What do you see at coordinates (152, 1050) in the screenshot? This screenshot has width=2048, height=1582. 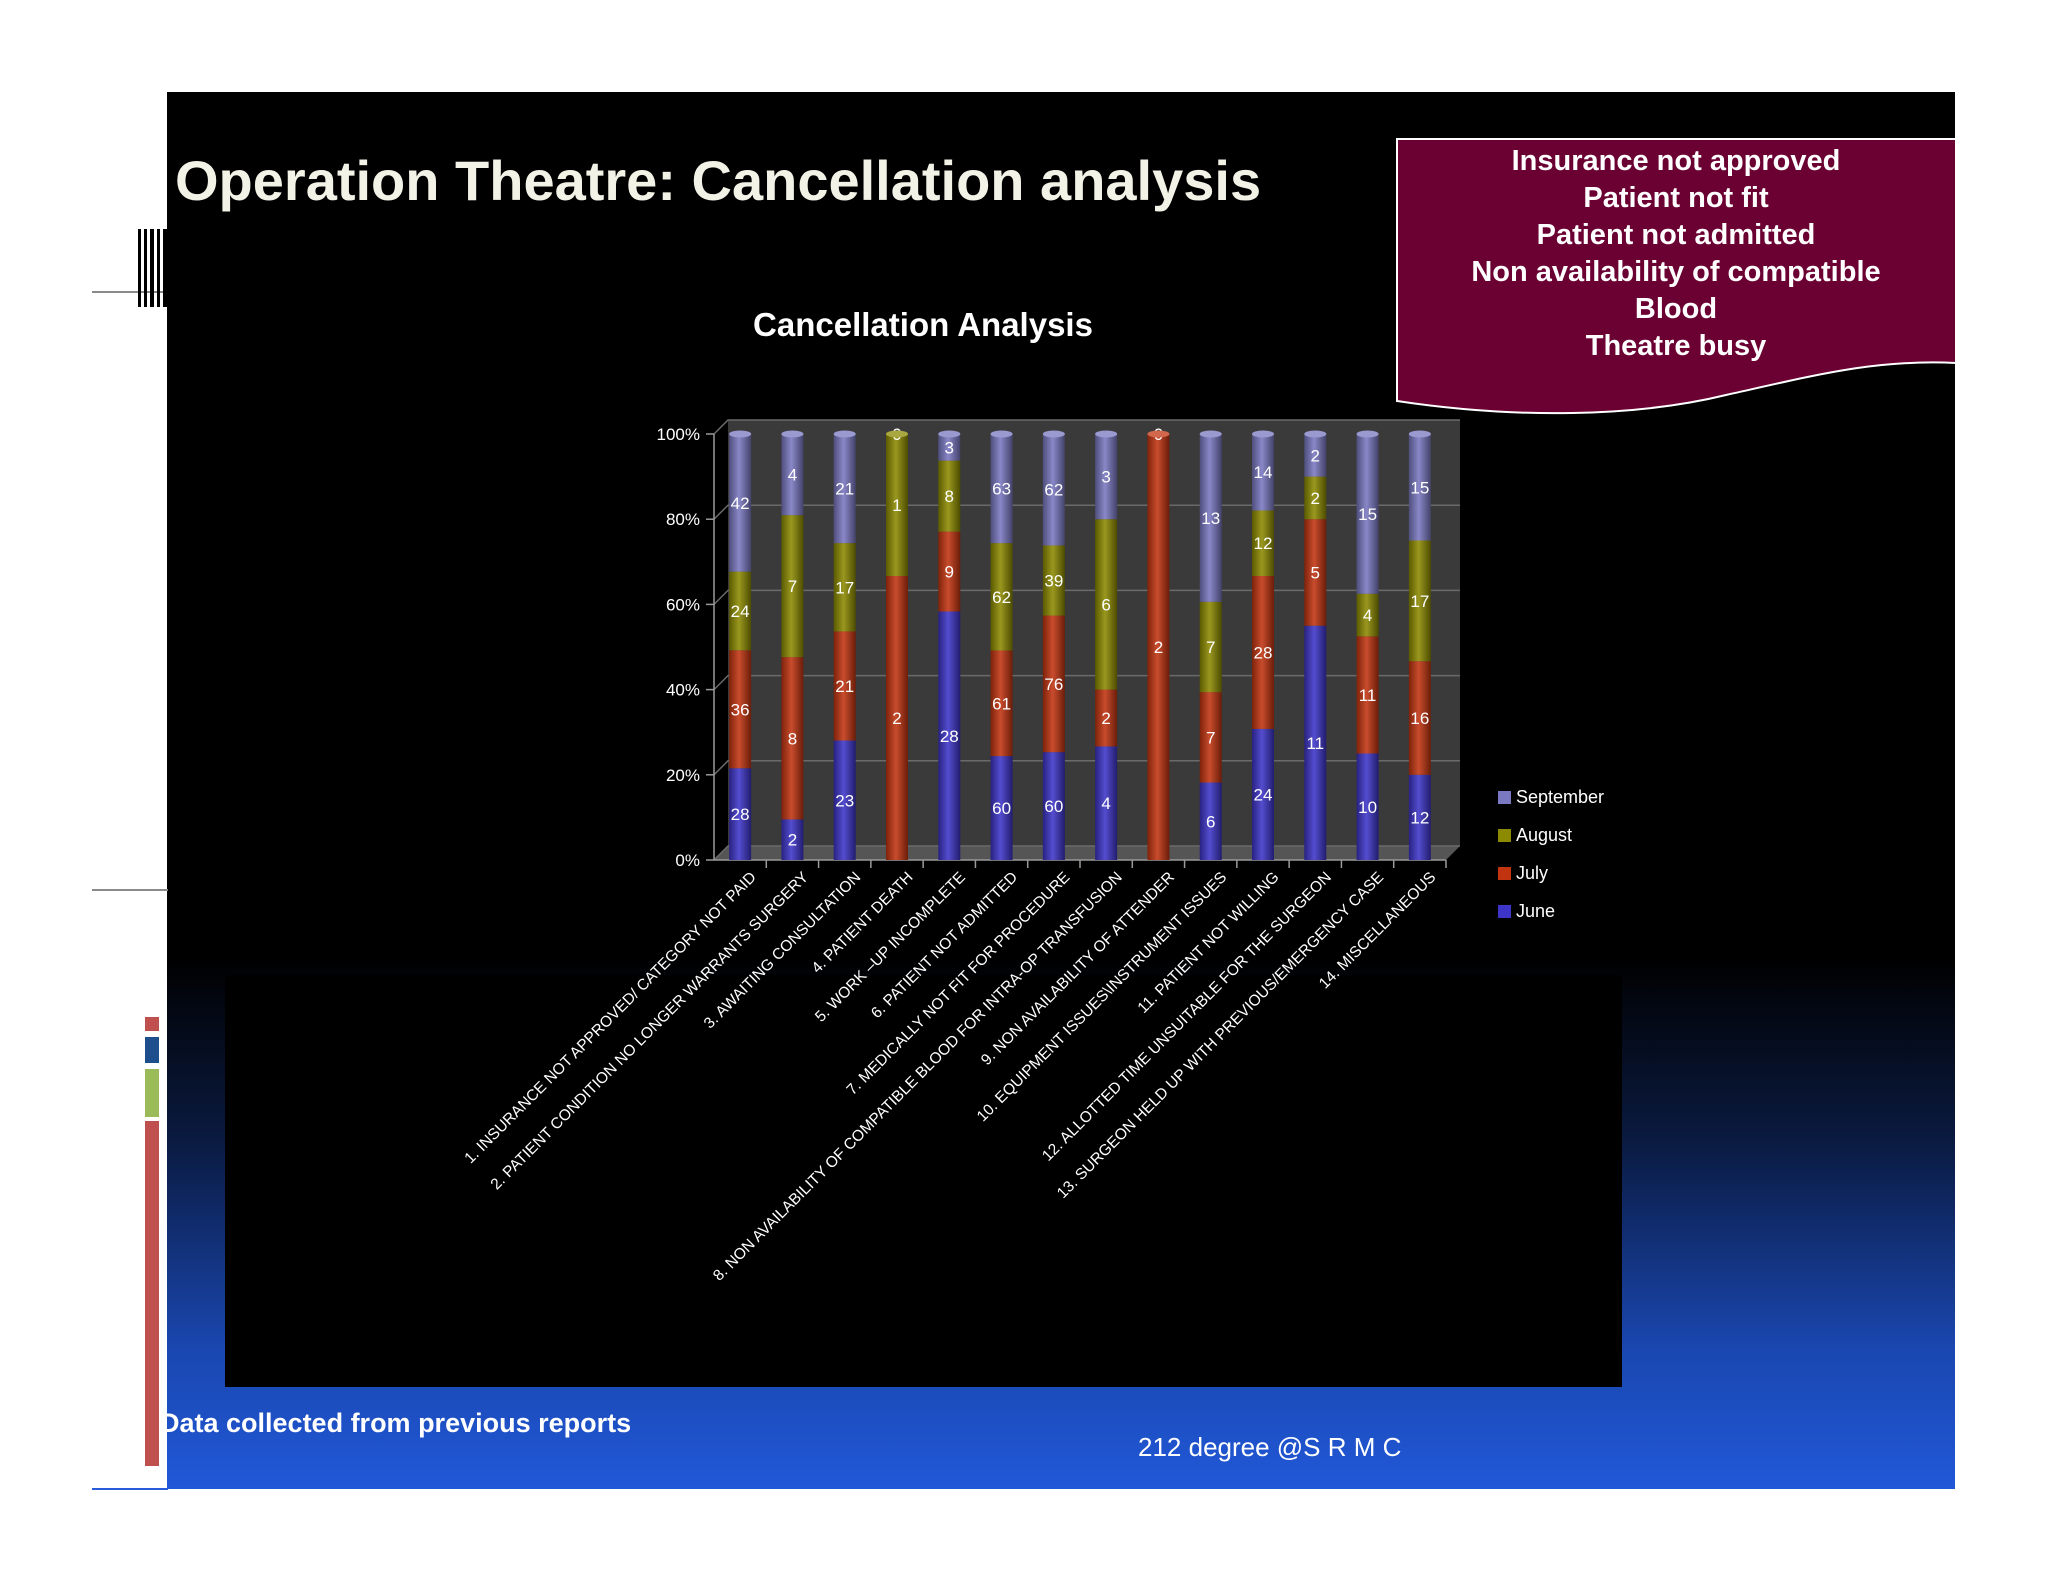 I see `side-accent-blue` at bounding box center [152, 1050].